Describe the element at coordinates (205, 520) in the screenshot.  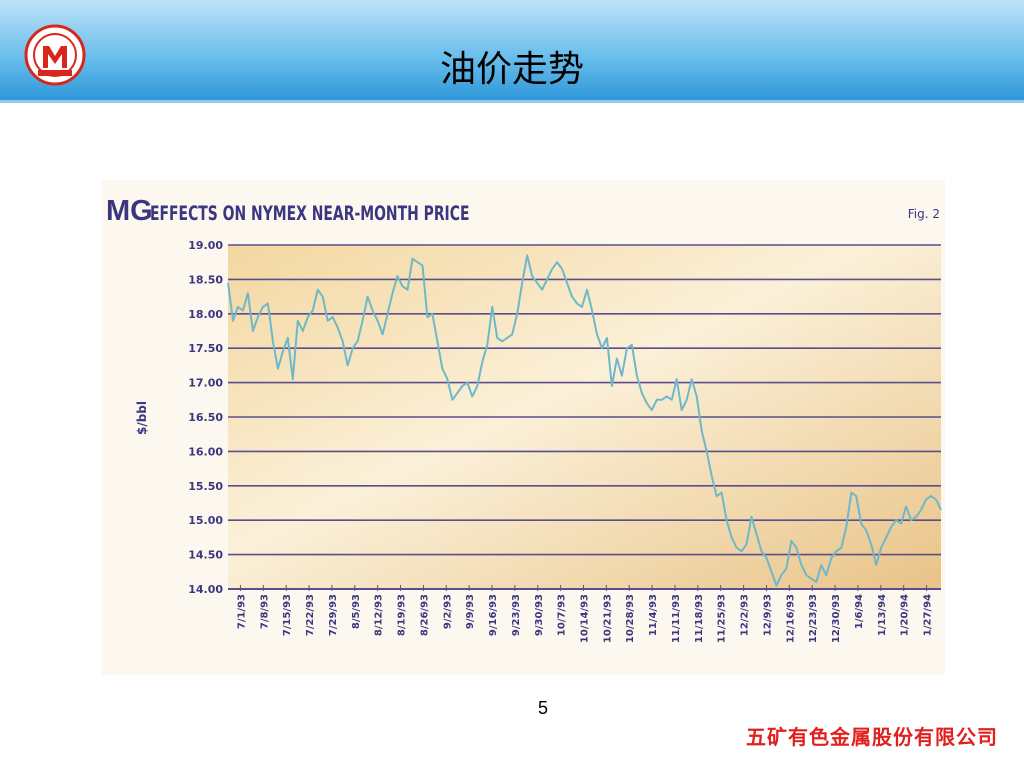
I see `y-tick-label: 15.00` at that location.